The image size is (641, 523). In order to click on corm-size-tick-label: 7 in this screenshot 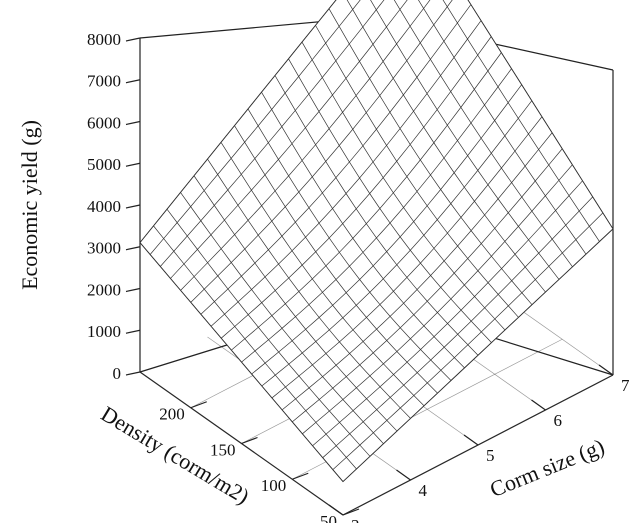, I will do `click(625, 385)`.